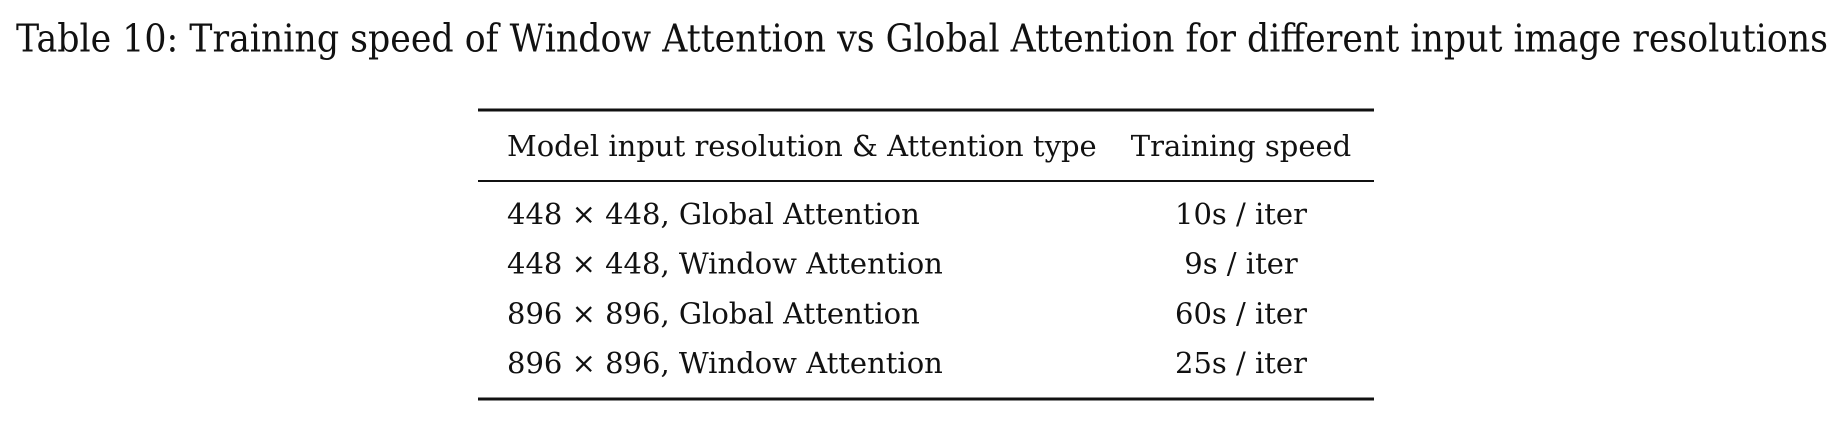 The width and height of the screenshot is (1844, 424). I want to click on header-cell: Training speed, so click(1241, 146).